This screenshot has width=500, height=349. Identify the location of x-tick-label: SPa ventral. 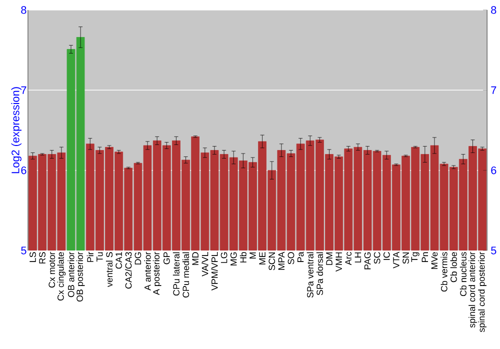
(310, 275).